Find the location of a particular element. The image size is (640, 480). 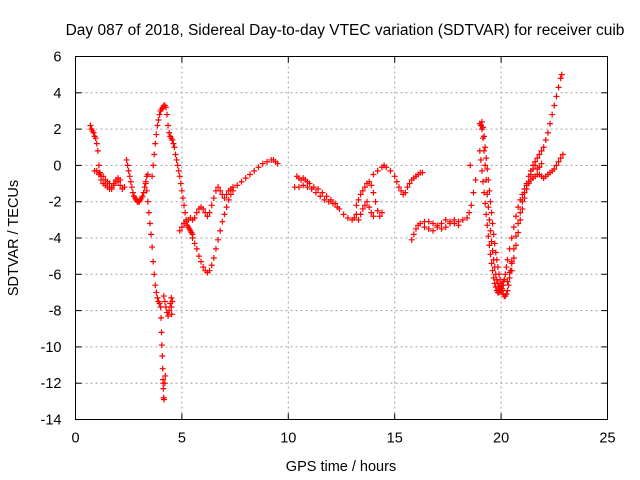

x-axis-label: GPS time / hours is located at coordinates (341, 467).